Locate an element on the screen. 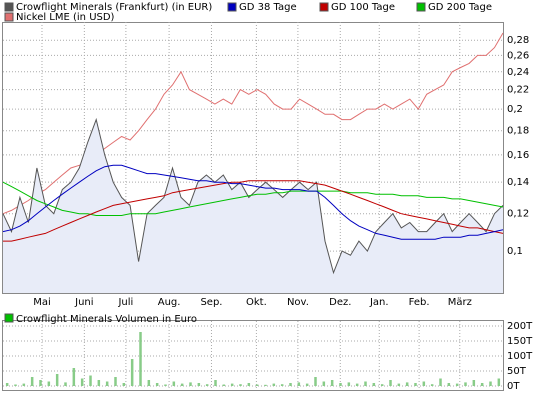 The image size is (545, 408). x-tick-label: Jan. is located at coordinates (379, 302).